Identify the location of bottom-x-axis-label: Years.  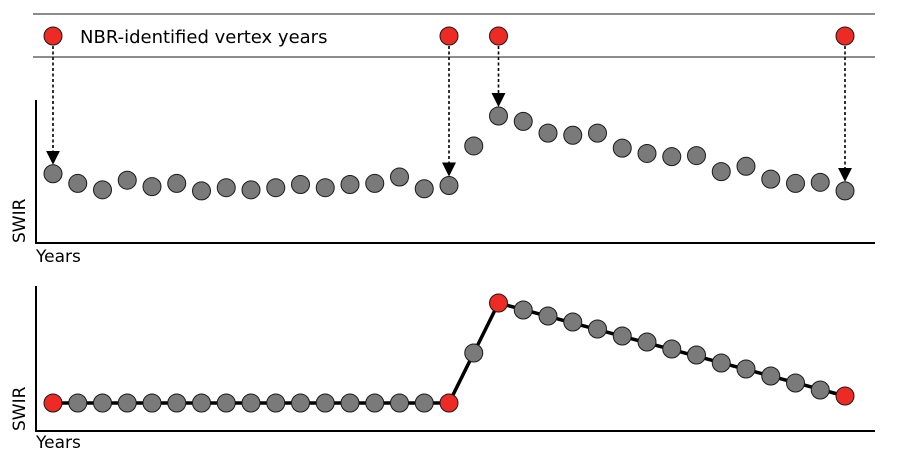
(58, 443).